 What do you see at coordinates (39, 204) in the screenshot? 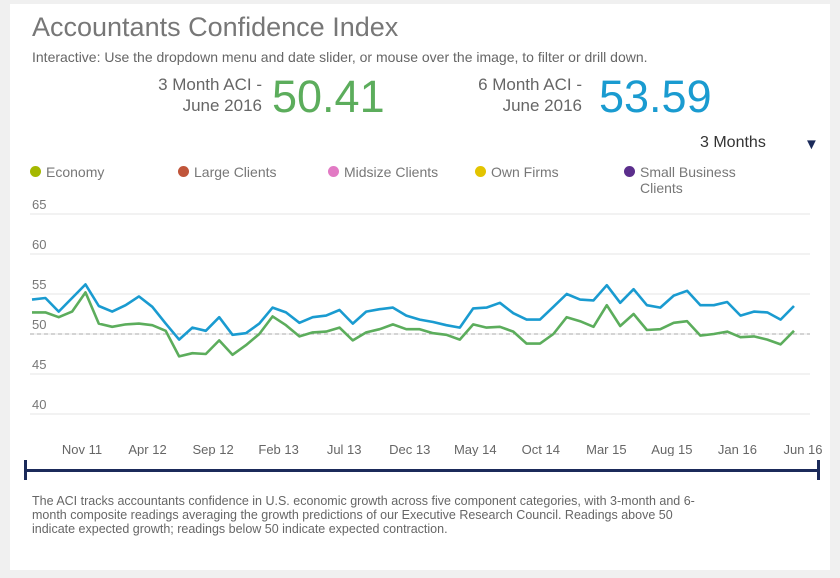
I see `y-tick-label: 65` at bounding box center [39, 204].